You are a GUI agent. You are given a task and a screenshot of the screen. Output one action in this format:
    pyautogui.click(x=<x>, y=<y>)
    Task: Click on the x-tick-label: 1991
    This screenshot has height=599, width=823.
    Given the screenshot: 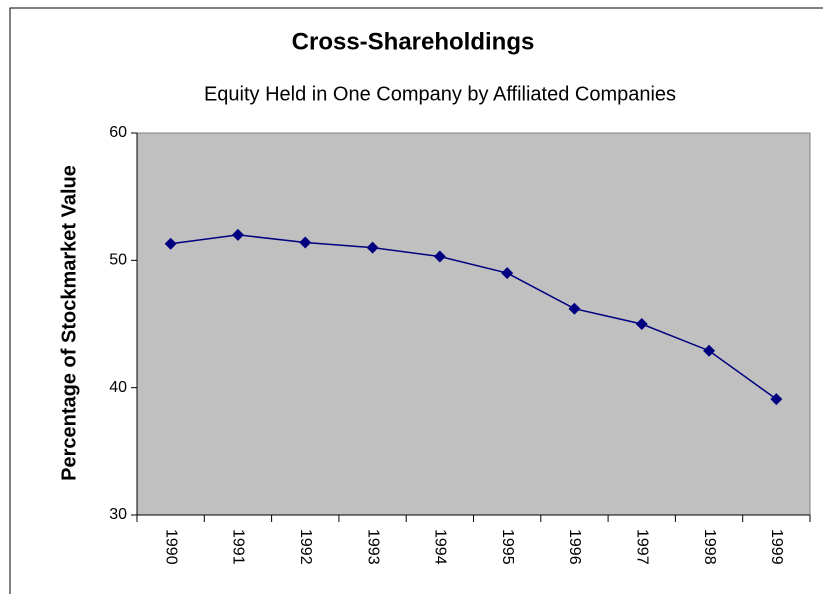 What is the action you would take?
    pyautogui.click(x=238, y=547)
    